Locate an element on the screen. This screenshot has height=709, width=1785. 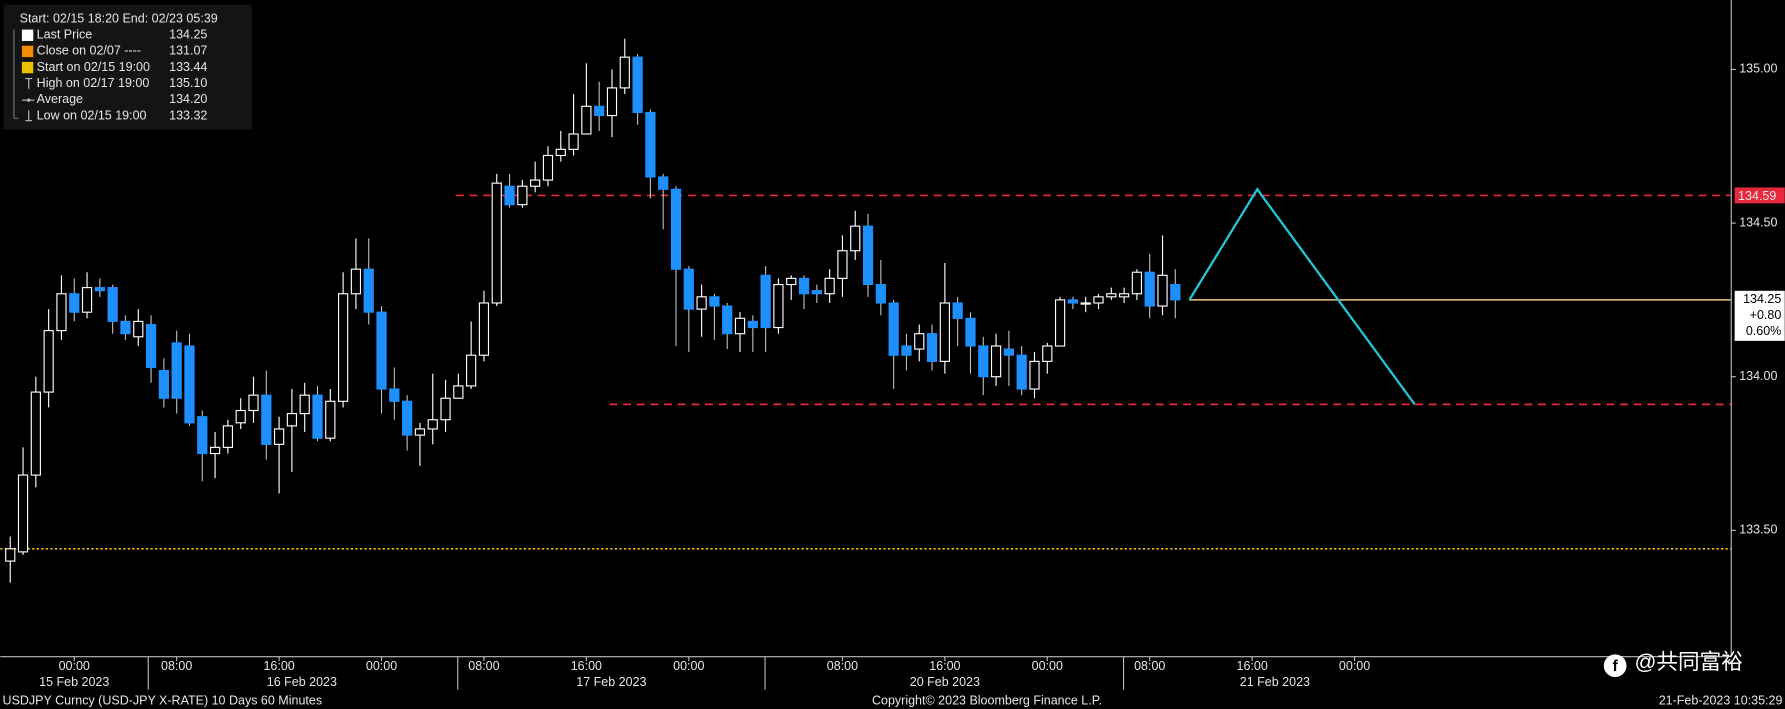
y-tick-label: 135.00 is located at coordinates (1758, 69).